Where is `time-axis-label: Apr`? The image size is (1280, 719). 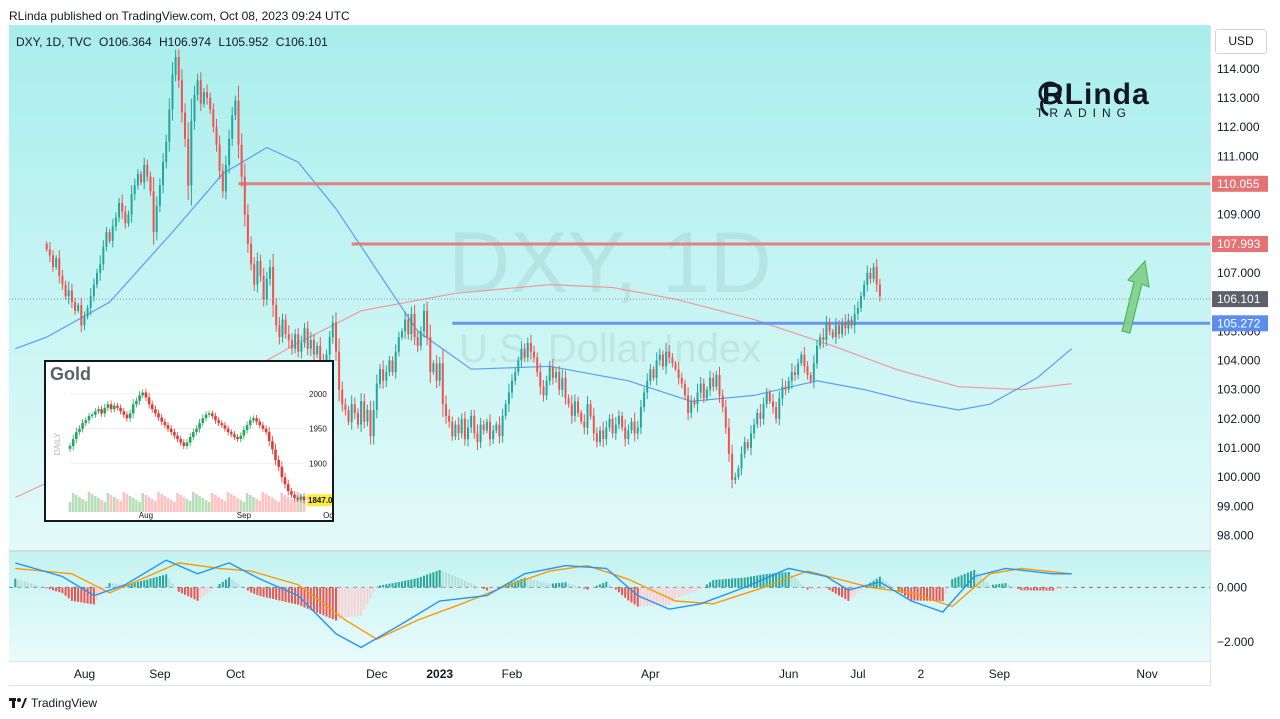 time-axis-label: Apr is located at coordinates (650, 674).